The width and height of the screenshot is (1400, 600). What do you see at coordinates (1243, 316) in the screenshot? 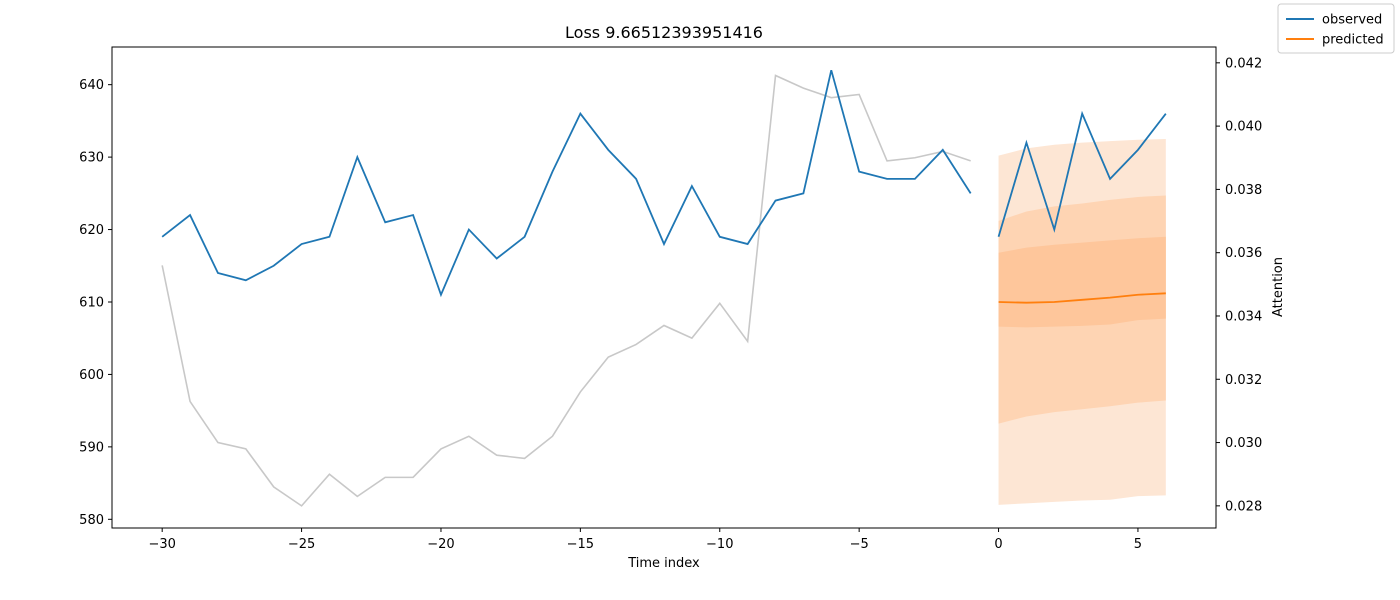
I see `right-y-tick-label: 0.034` at bounding box center [1243, 316].